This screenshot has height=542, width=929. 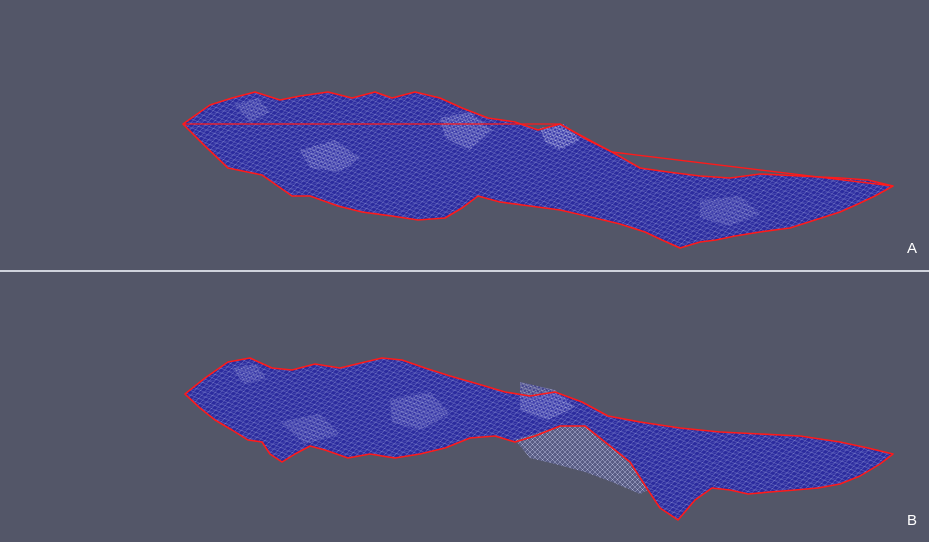 What do you see at coordinates (911, 248) in the screenshot?
I see `panel-label-a: A` at bounding box center [911, 248].